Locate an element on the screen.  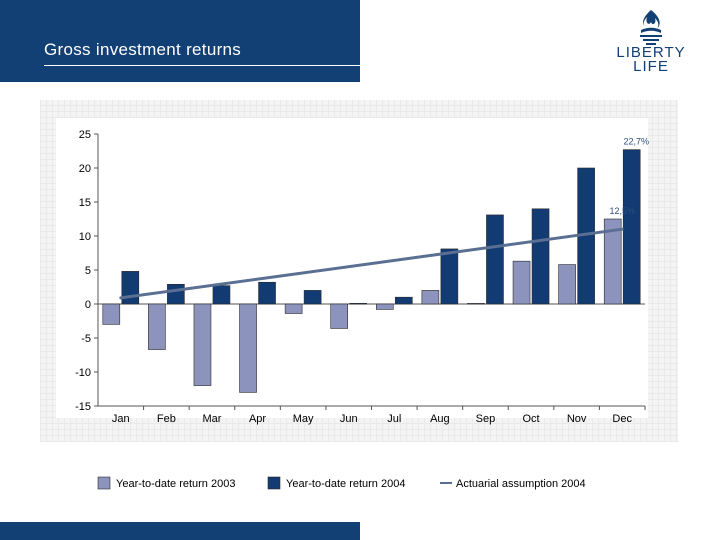
x-tick-label-may: May is located at coordinates (303, 419).